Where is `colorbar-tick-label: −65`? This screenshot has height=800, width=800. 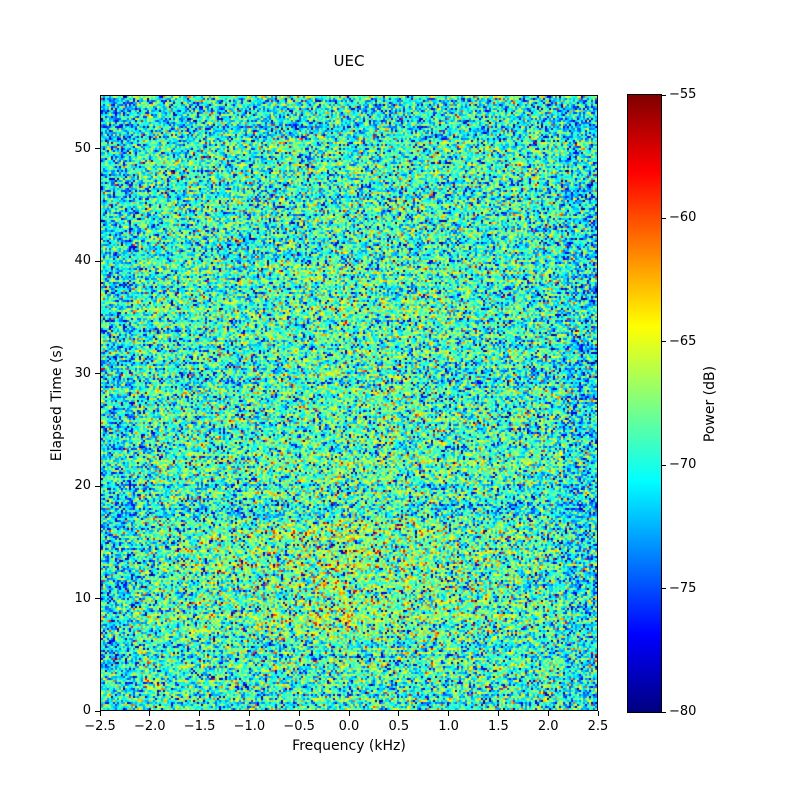 colorbar-tick-label: −65 is located at coordinates (683, 341).